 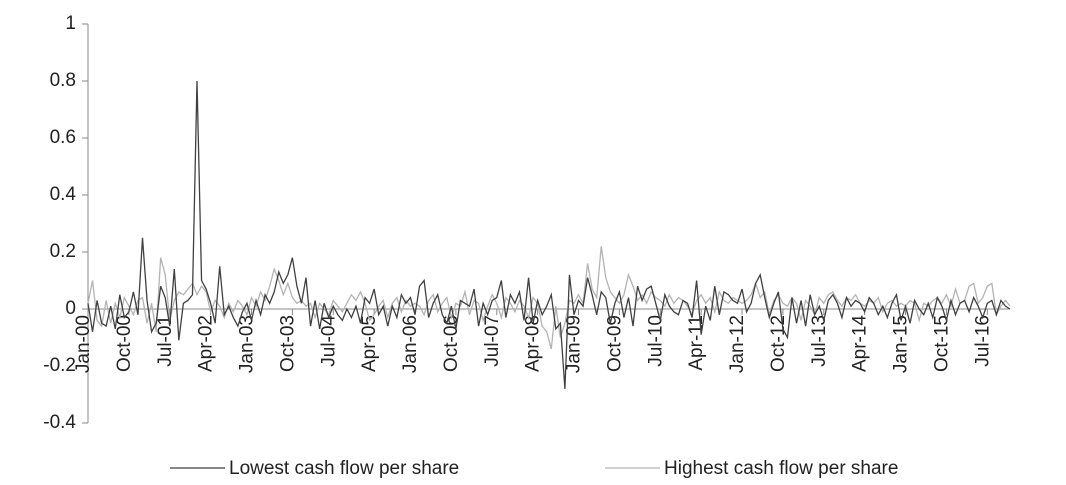 What do you see at coordinates (781, 468) in the screenshot?
I see `legend-label: Highest cash flow per share` at bounding box center [781, 468].